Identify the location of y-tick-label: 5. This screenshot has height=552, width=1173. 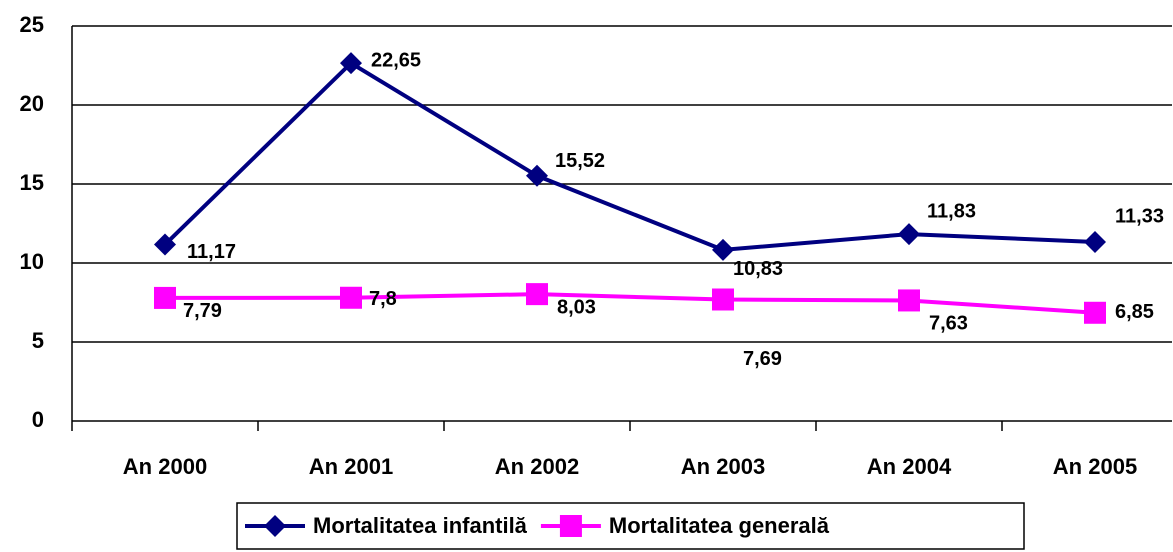
(38, 340).